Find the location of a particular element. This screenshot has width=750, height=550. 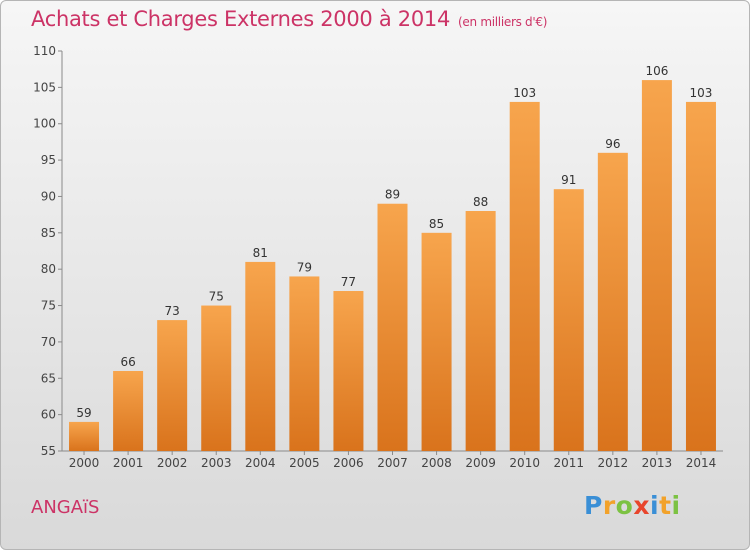

y-tick-label: 80 is located at coordinates (48, 269).